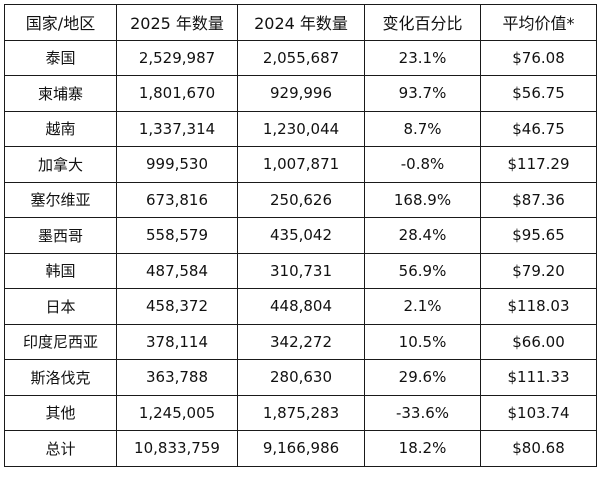  Describe the element at coordinates (177, 164) in the screenshot. I see `cell-2025-quantity: 999,530` at that location.